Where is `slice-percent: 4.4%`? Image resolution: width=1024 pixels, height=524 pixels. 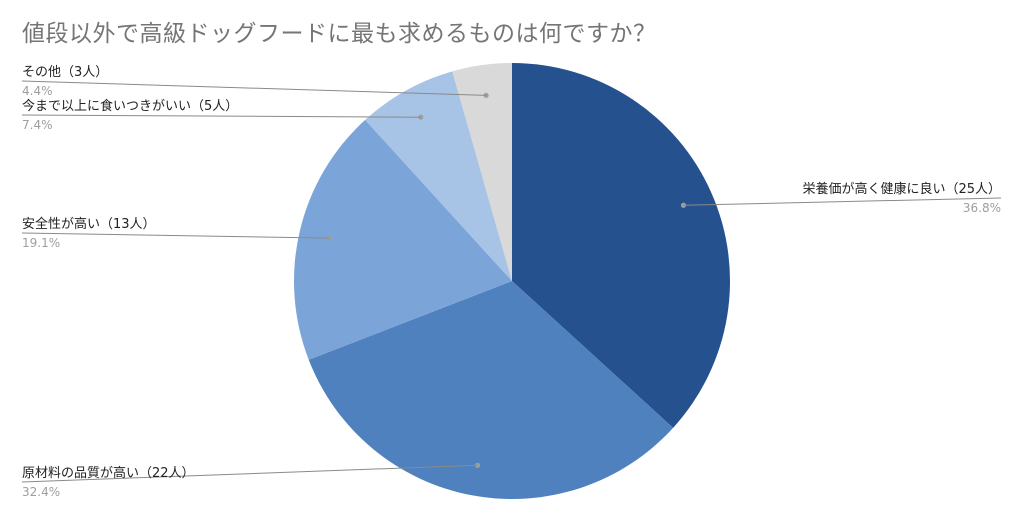
slice-percent: 4.4% is located at coordinates (37, 91).